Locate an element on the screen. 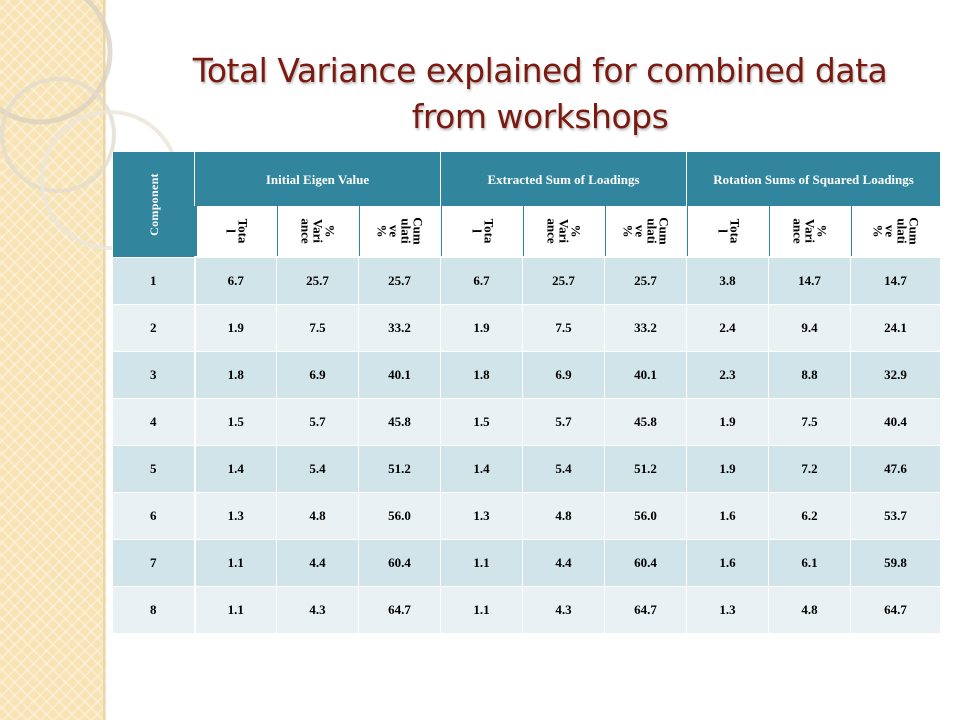 The width and height of the screenshot is (960, 720). group-header-initial-eigen: Initial Eigen Value is located at coordinates (317, 179).